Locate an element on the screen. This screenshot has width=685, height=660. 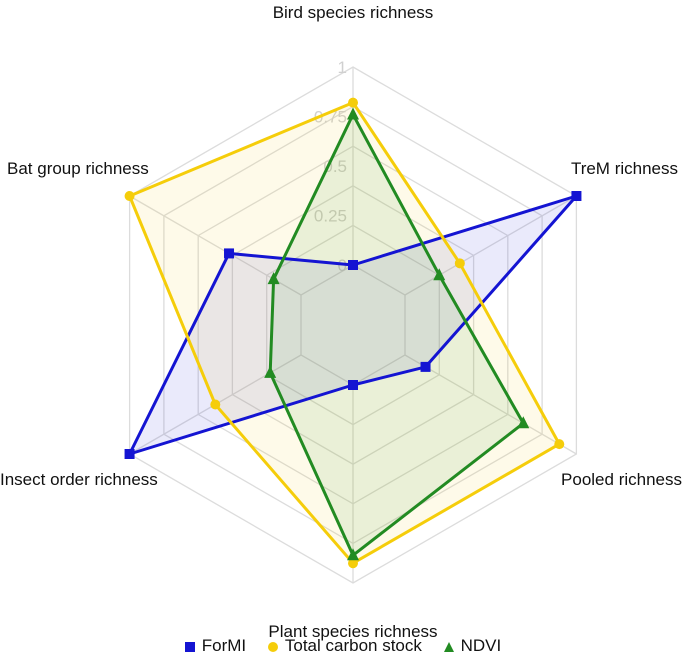
axis-label: Pooled richness is located at coordinates (621, 479).